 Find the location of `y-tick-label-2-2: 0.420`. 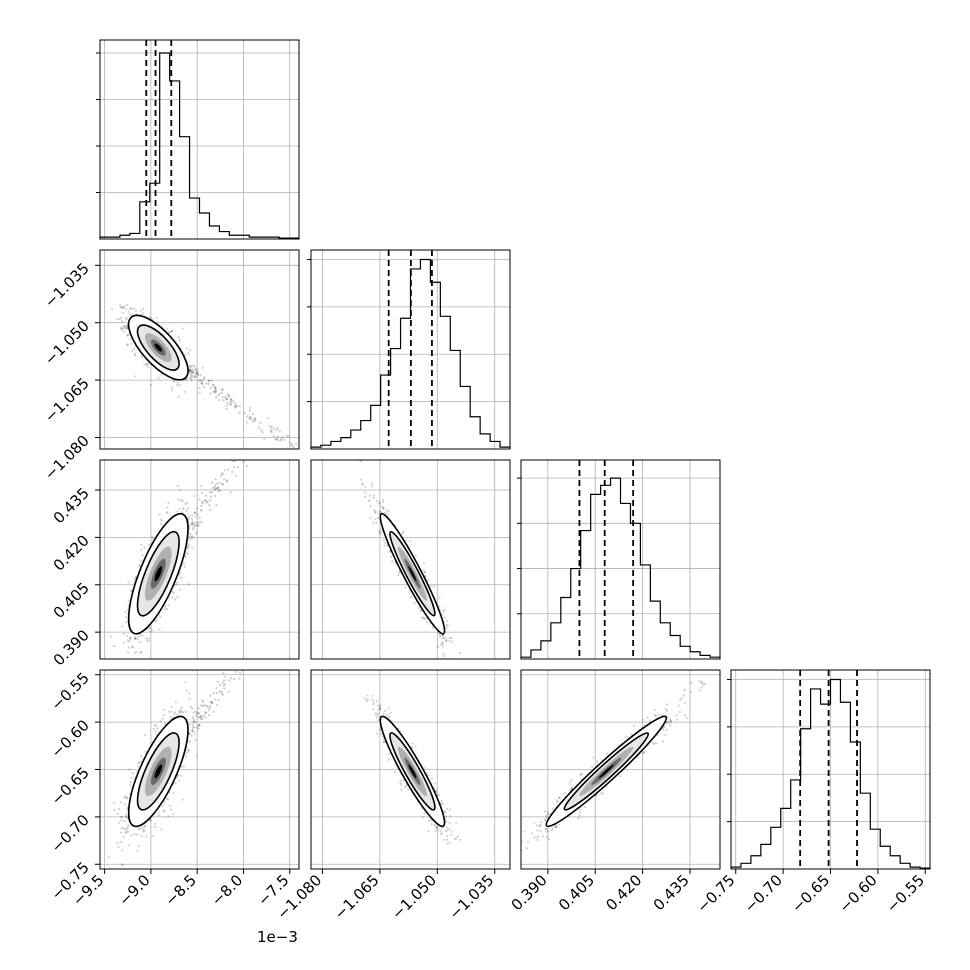

y-tick-label-2-2: 0.420 is located at coordinates (71, 552).